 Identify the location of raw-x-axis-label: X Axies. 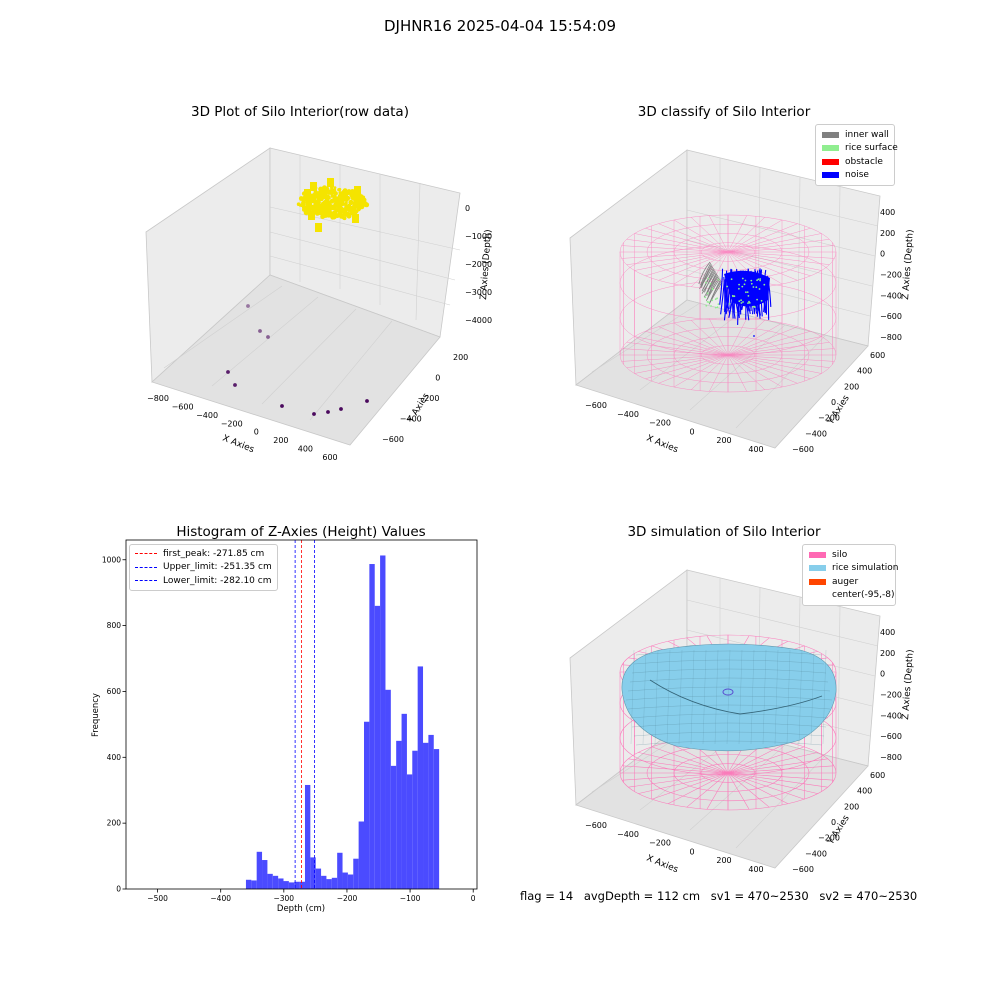
(238, 445).